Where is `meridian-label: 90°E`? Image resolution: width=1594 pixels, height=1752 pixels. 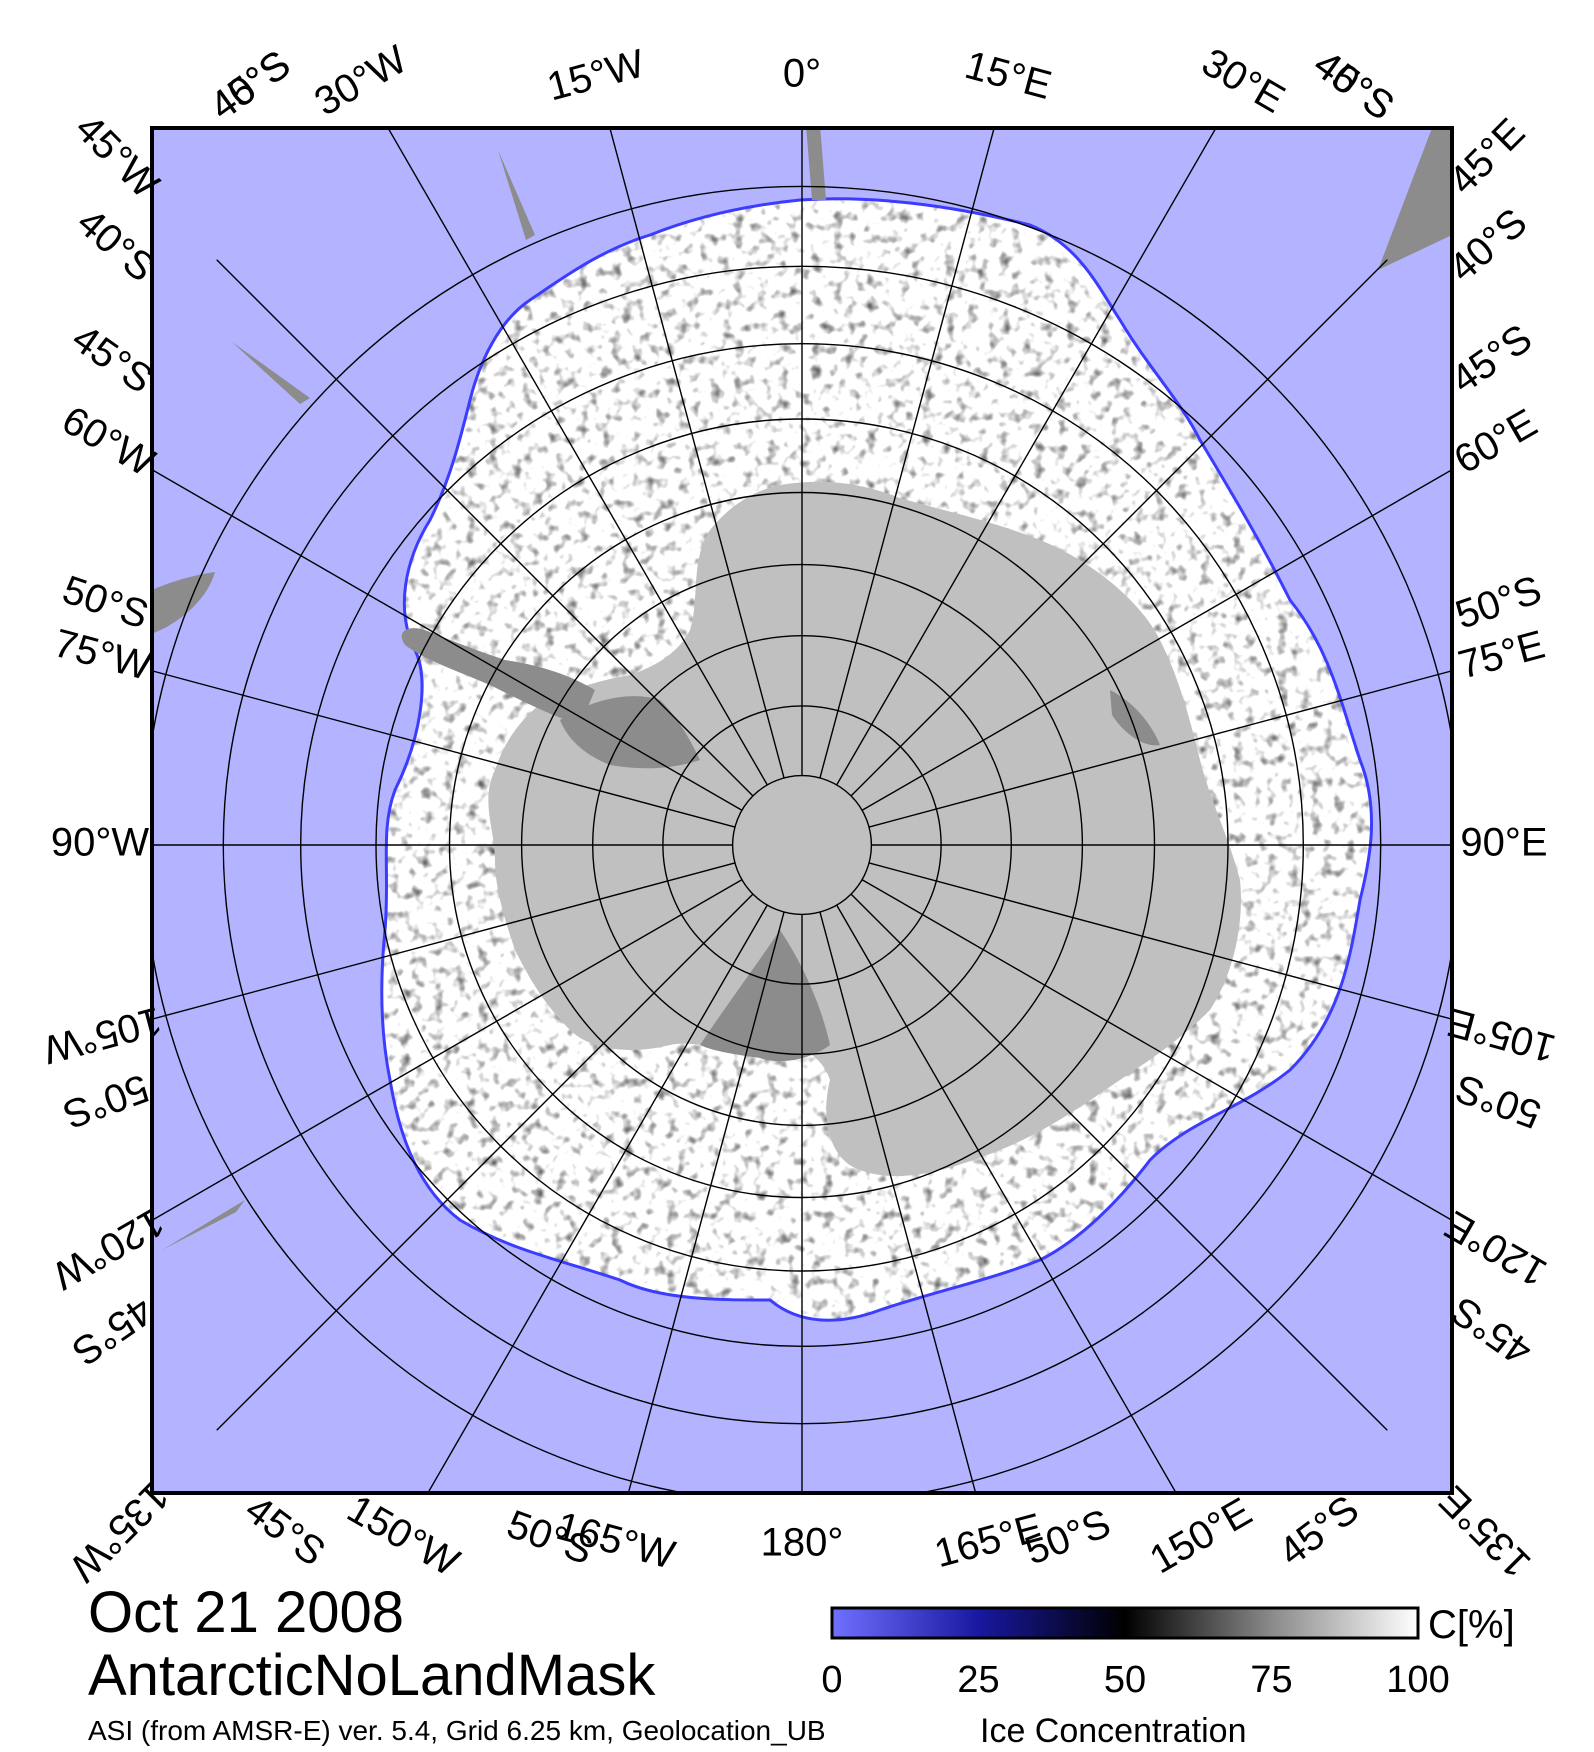
meridian-label: 90°E is located at coordinates (1503, 843).